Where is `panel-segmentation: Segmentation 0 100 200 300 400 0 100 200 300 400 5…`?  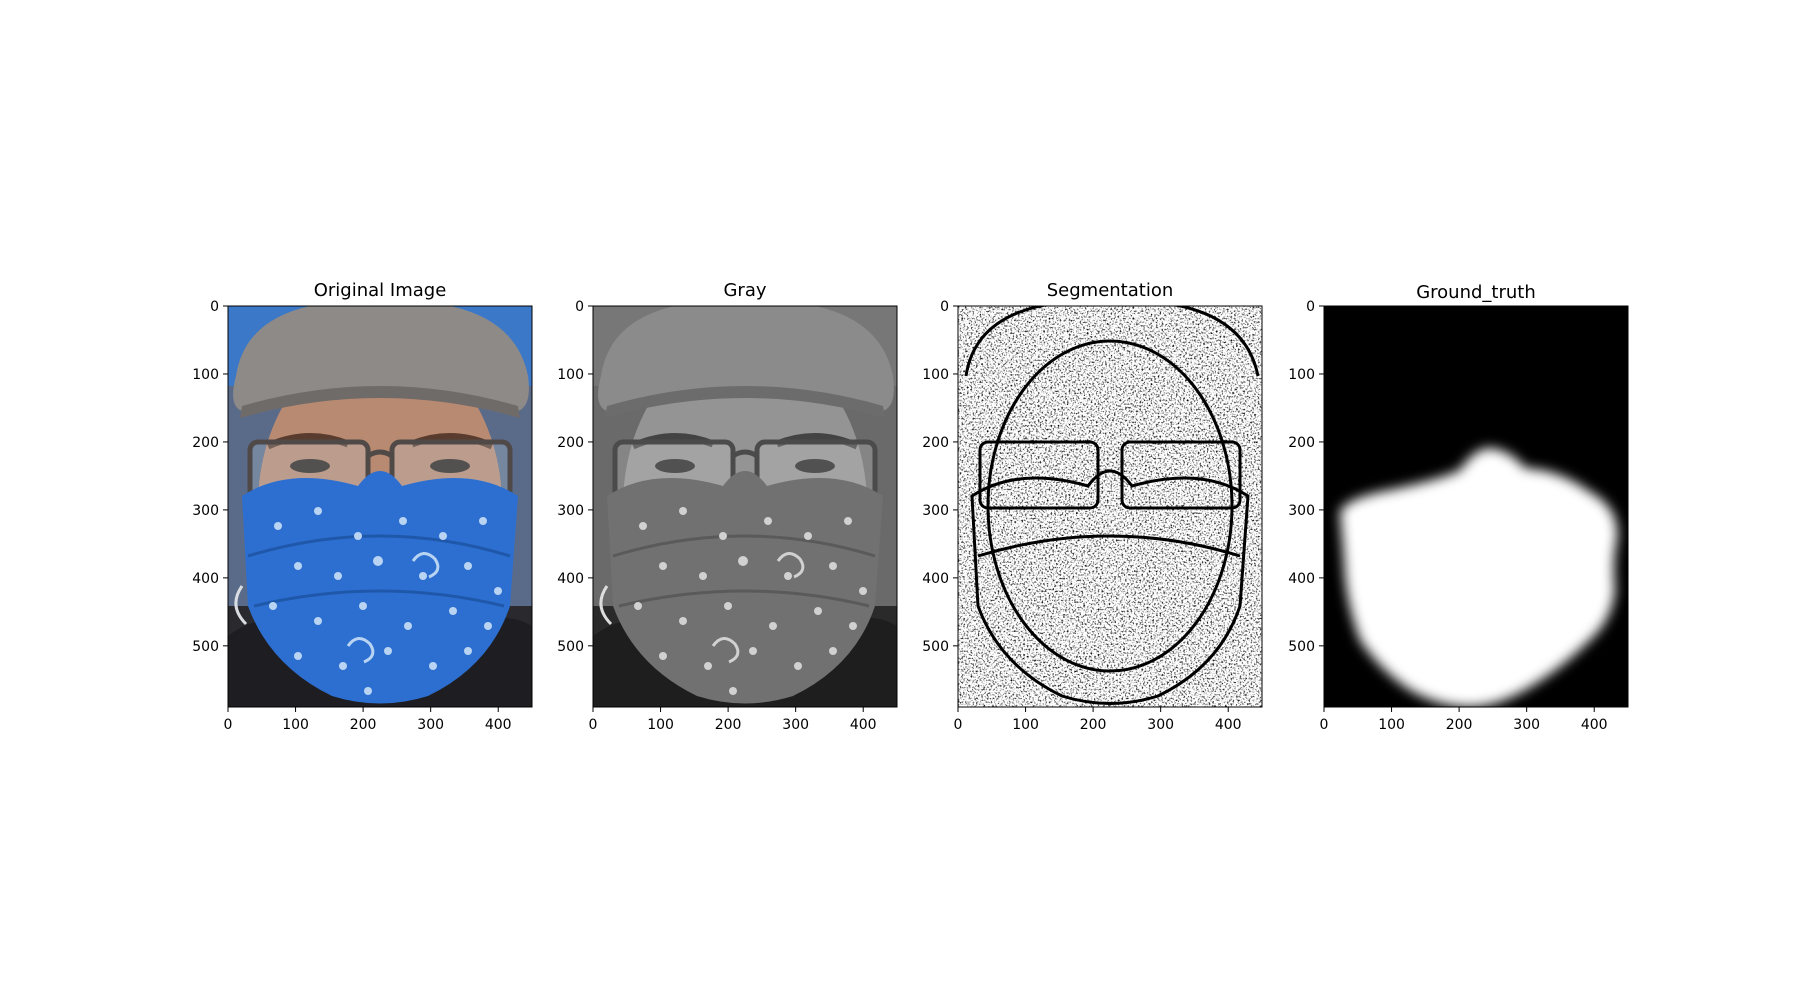
panel-segmentation: Segmentation 0 100 200 300 400 0 100 200 300 400 5… is located at coordinates (1092, 506).